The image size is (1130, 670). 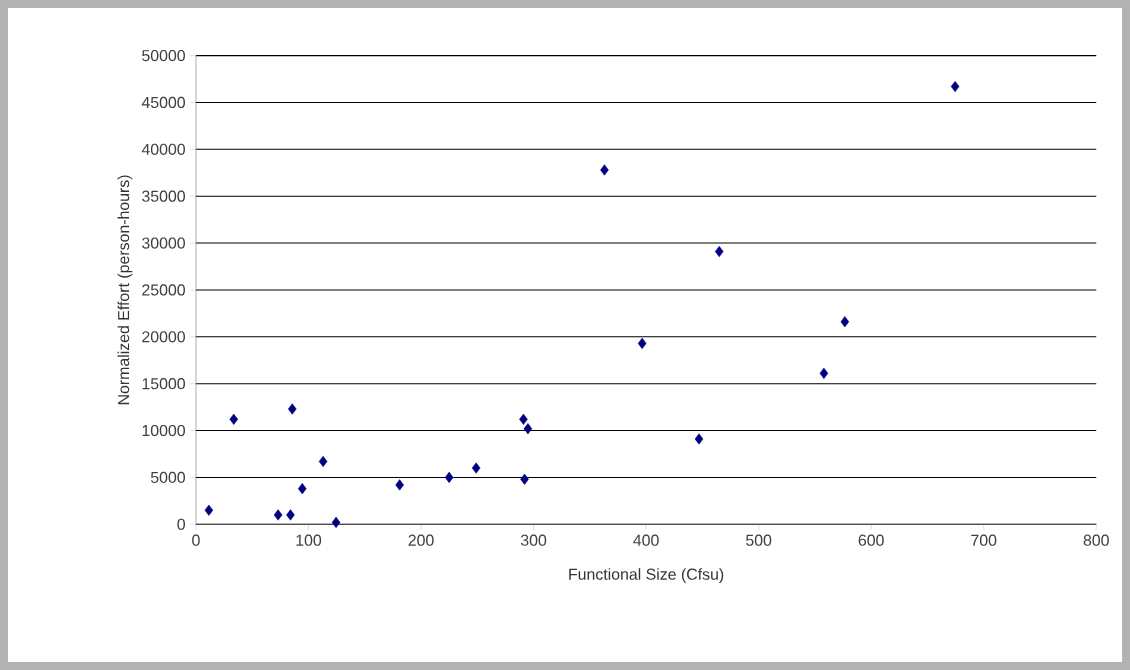 I want to click on y-axis-title: Normalized Effort (person-hours), so click(x=125, y=290).